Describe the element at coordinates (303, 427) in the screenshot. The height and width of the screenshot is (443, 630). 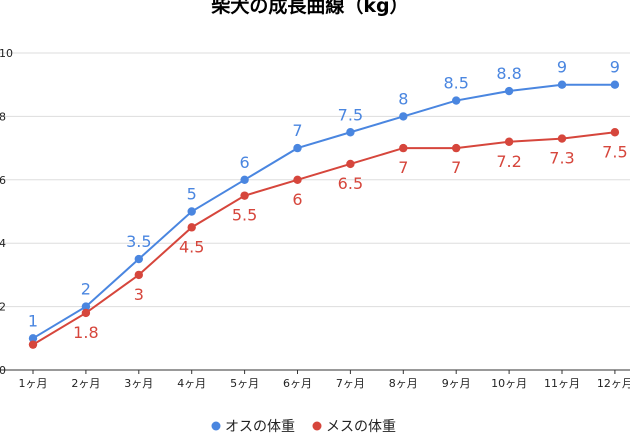
I see `legend: オスの体重 メスの体重` at that location.